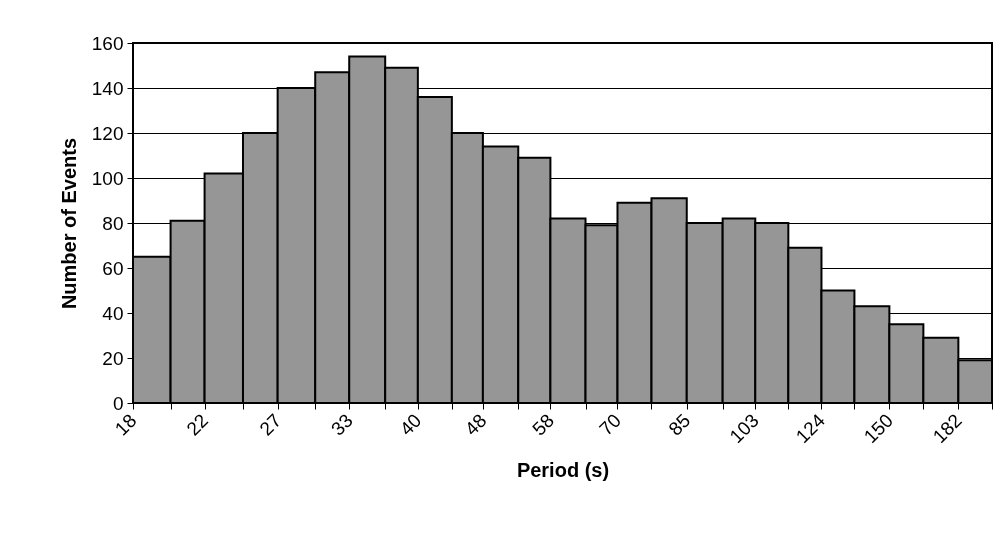  I want to click on x-tick-label: 85, so click(679, 424).